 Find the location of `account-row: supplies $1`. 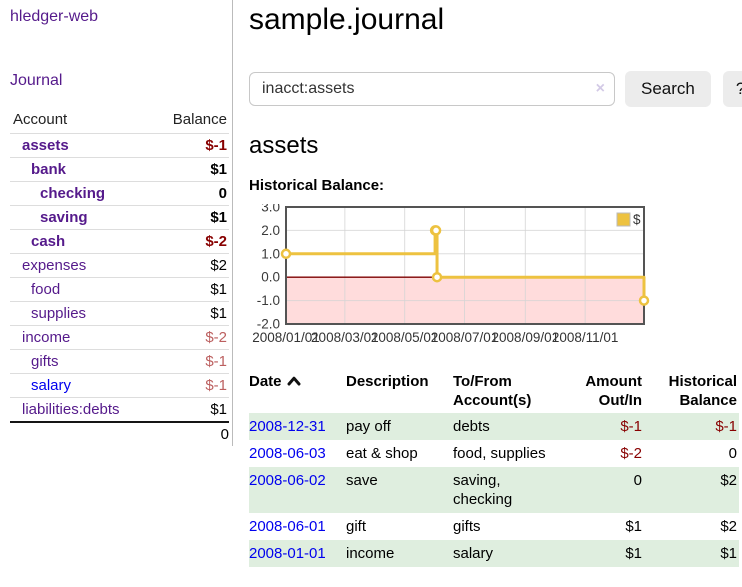

account-row: supplies $1 is located at coordinates (119, 313).